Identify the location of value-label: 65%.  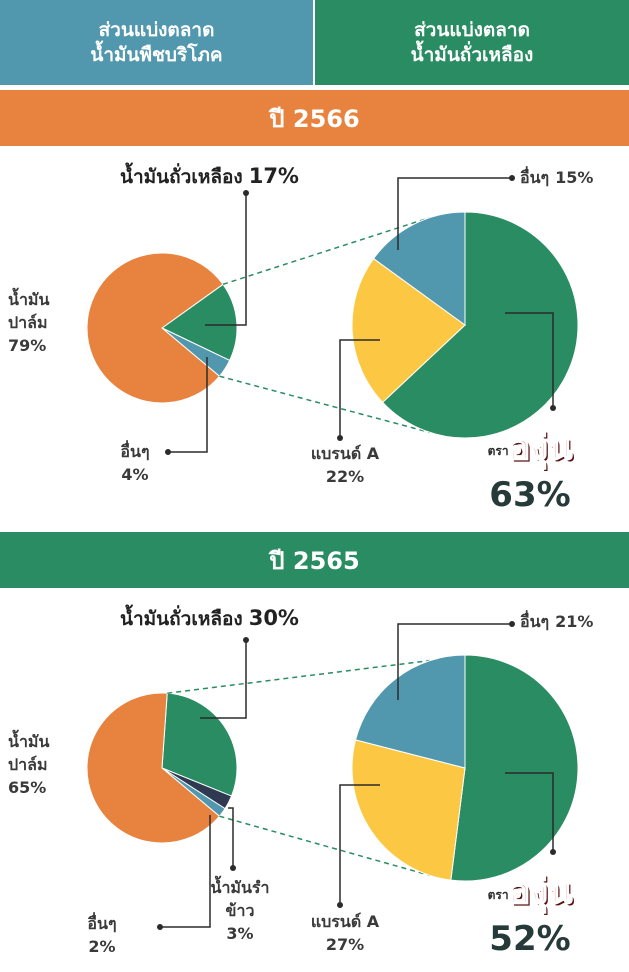
(27, 787).